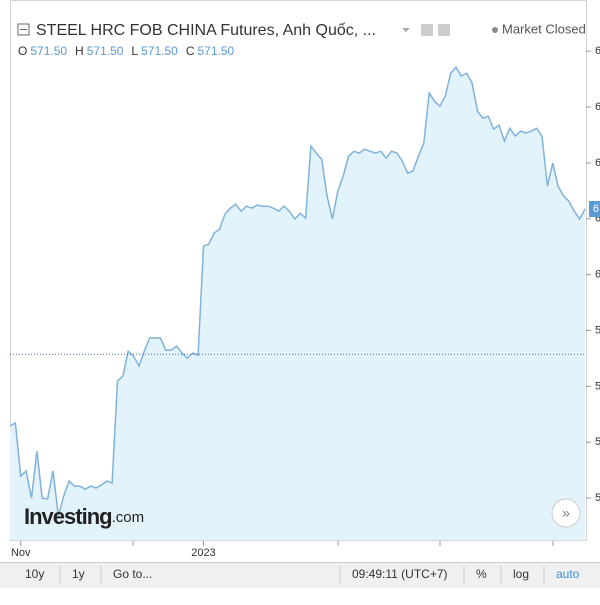  Describe the element at coordinates (23, 29) in the screenshot. I see `collapse-icon` at that location.